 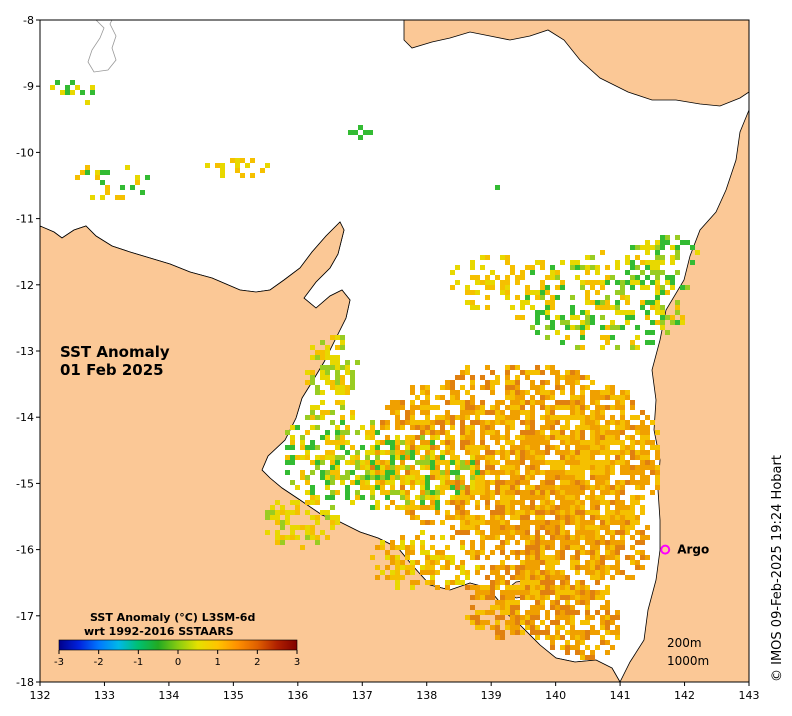 What do you see at coordinates (25, 483) in the screenshot?
I see `y-tick-label: -15` at bounding box center [25, 483].